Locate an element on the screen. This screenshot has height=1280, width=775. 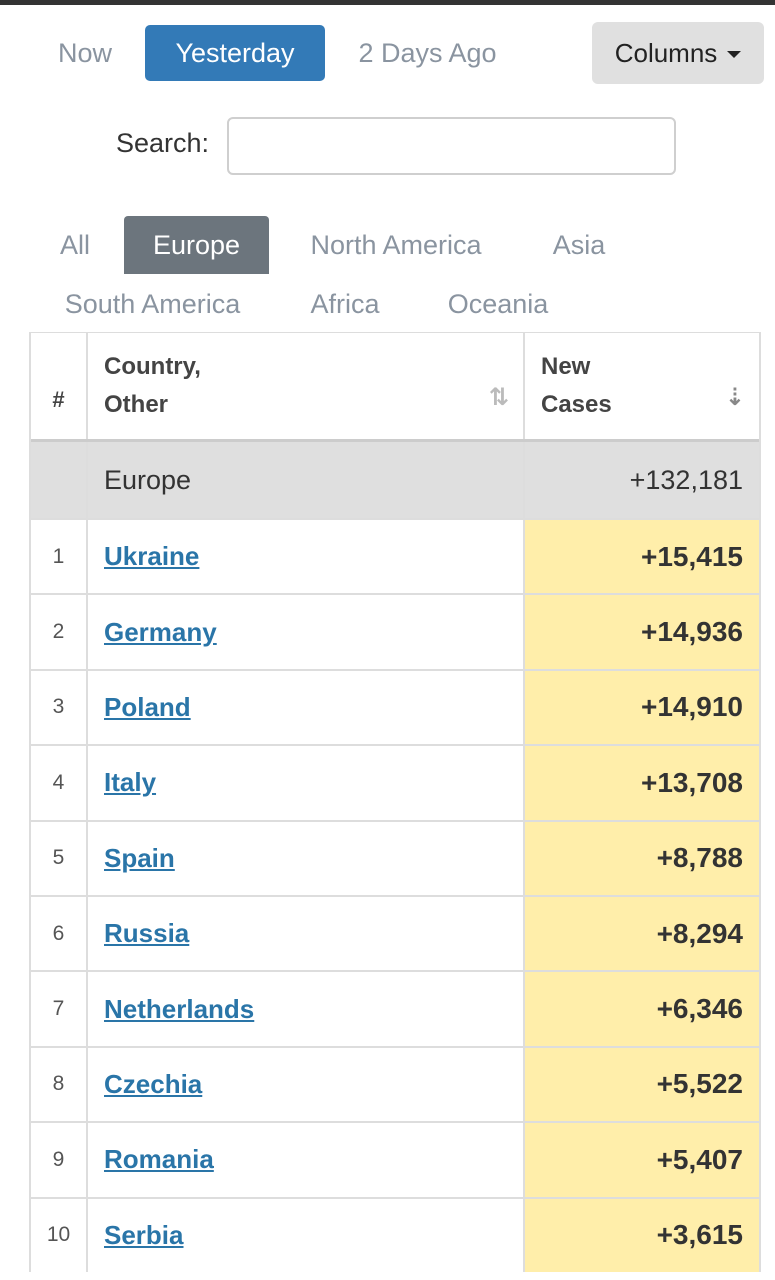
row-number: 9 is located at coordinates (59, 1160).